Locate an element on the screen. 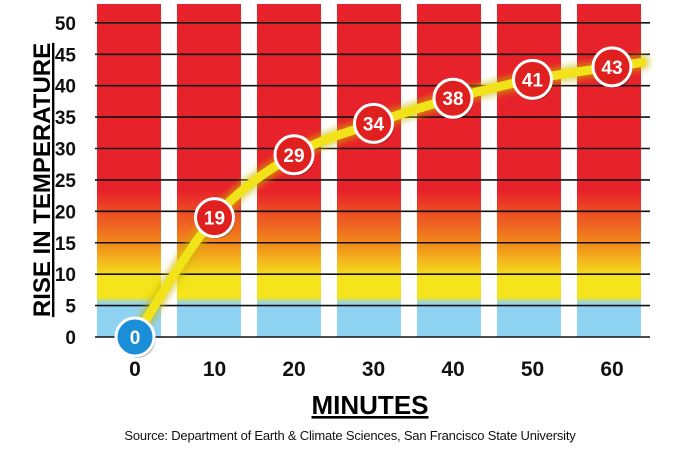 This screenshot has height=455, width=700. y-axis-ticks: 0 5 10 15 20 25 30 35 40 45 50 is located at coordinates (66, 181).